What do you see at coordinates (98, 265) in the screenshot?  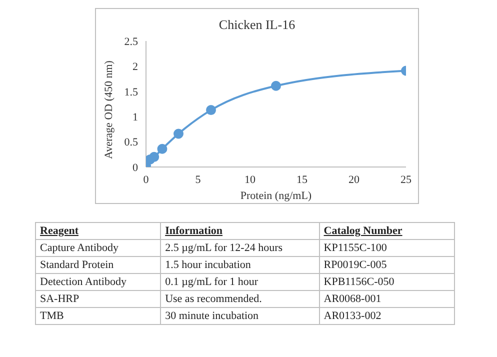 I see `text: Standard Protein` at bounding box center [98, 265].